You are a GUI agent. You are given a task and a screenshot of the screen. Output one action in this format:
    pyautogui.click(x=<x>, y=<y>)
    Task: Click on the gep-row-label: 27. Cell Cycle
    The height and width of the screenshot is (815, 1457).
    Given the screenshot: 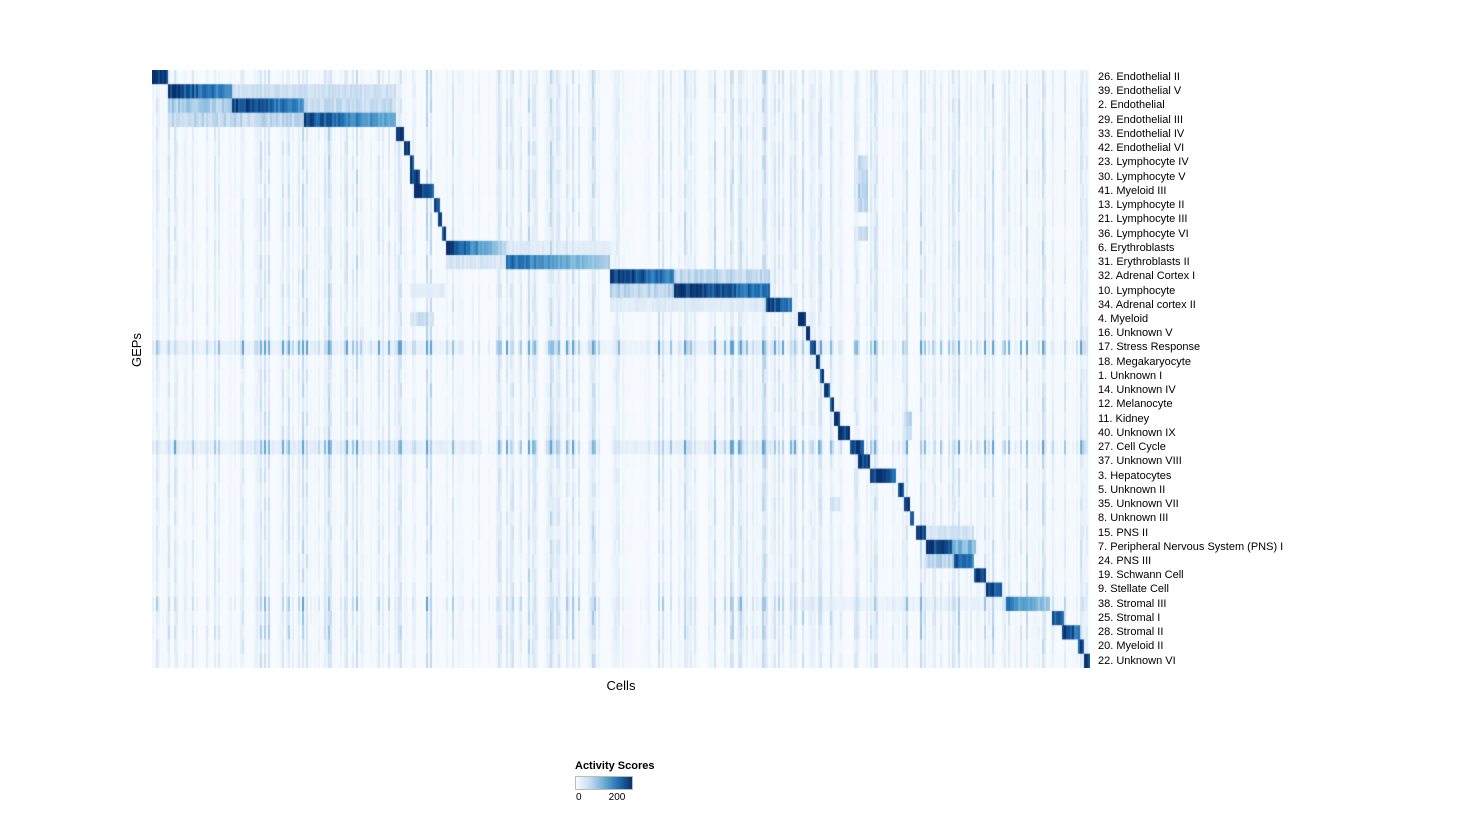 What is the action you would take?
    pyautogui.click(x=1132, y=447)
    